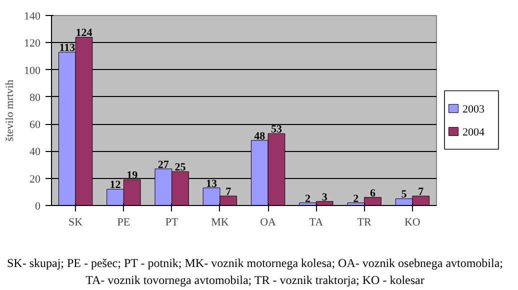 The width and height of the screenshot is (518, 290). I want to click on y-tick-label: 140, so click(32, 16).